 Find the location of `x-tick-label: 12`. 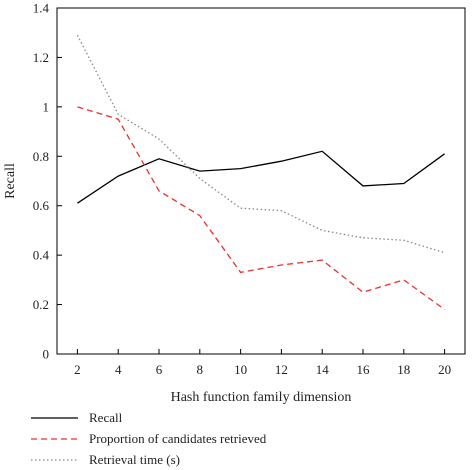

x-tick-label: 12 is located at coordinates (281, 369).